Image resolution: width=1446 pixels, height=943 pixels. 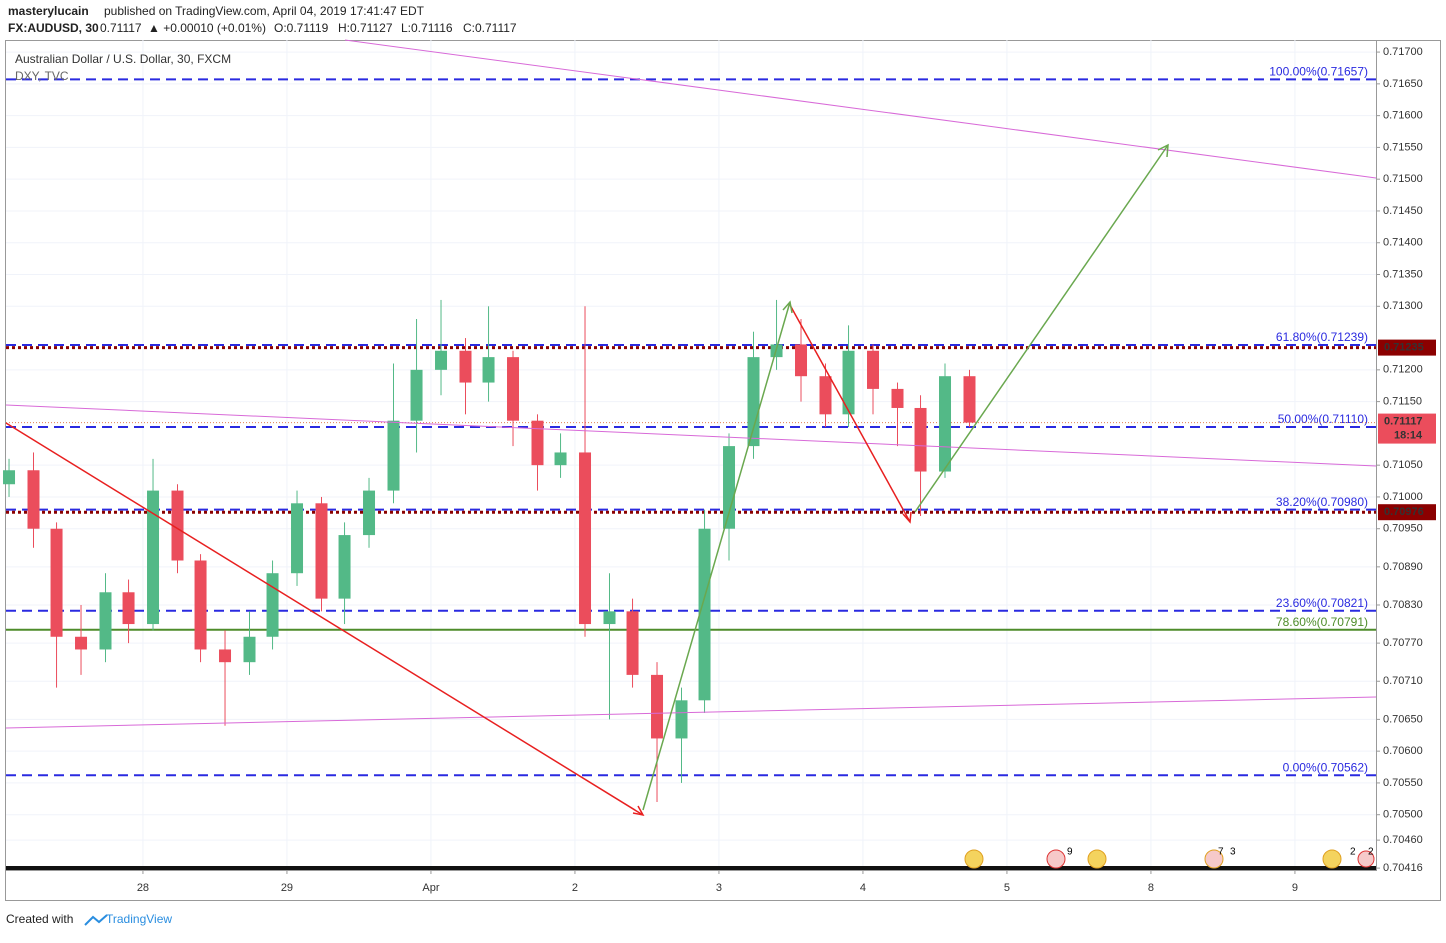 I want to click on fib-label: 100.00%(0.71657), so click(x=1318, y=72).